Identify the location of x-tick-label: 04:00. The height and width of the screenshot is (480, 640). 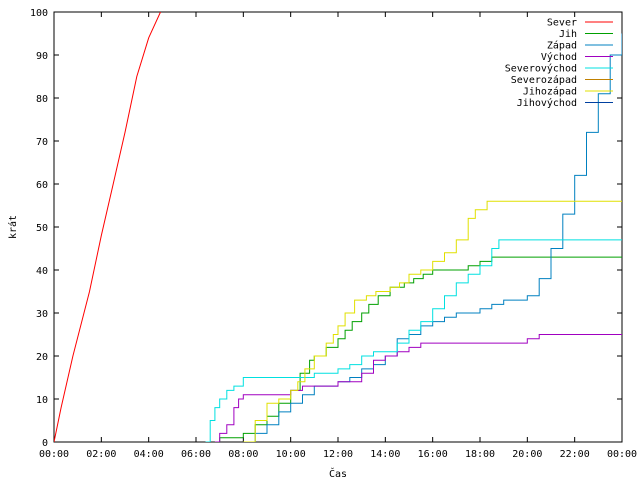
(149, 454).